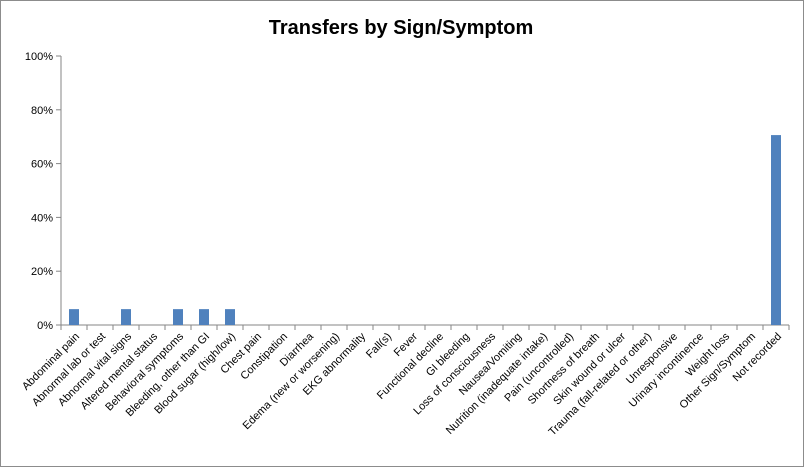  Describe the element at coordinates (42, 218) in the screenshot. I see `y-tick-label: 40%` at that location.